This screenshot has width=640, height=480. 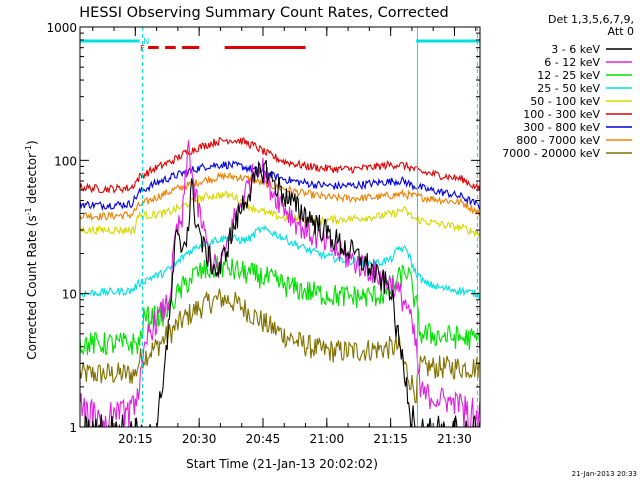 I want to click on legend-header: Att 0, so click(x=621, y=31).